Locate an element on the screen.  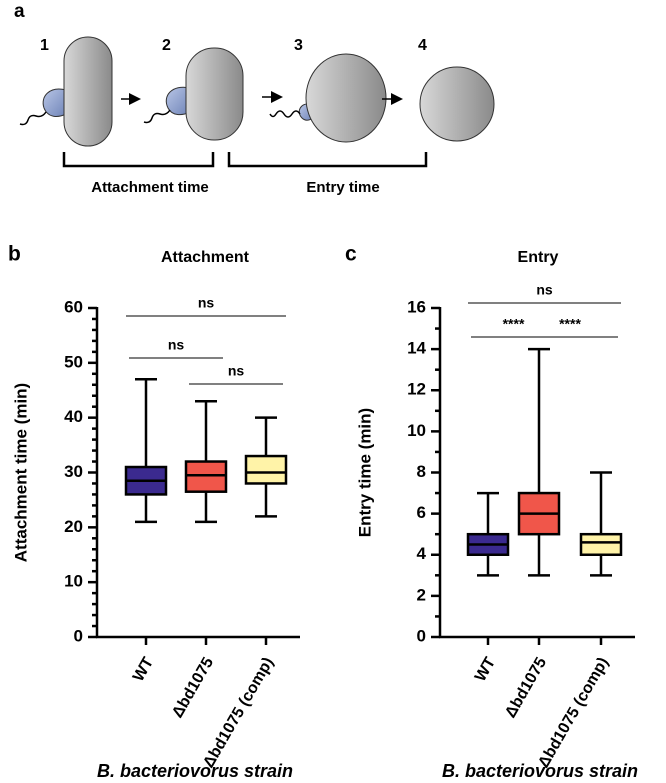
step-label: 4 is located at coordinates (422, 45).